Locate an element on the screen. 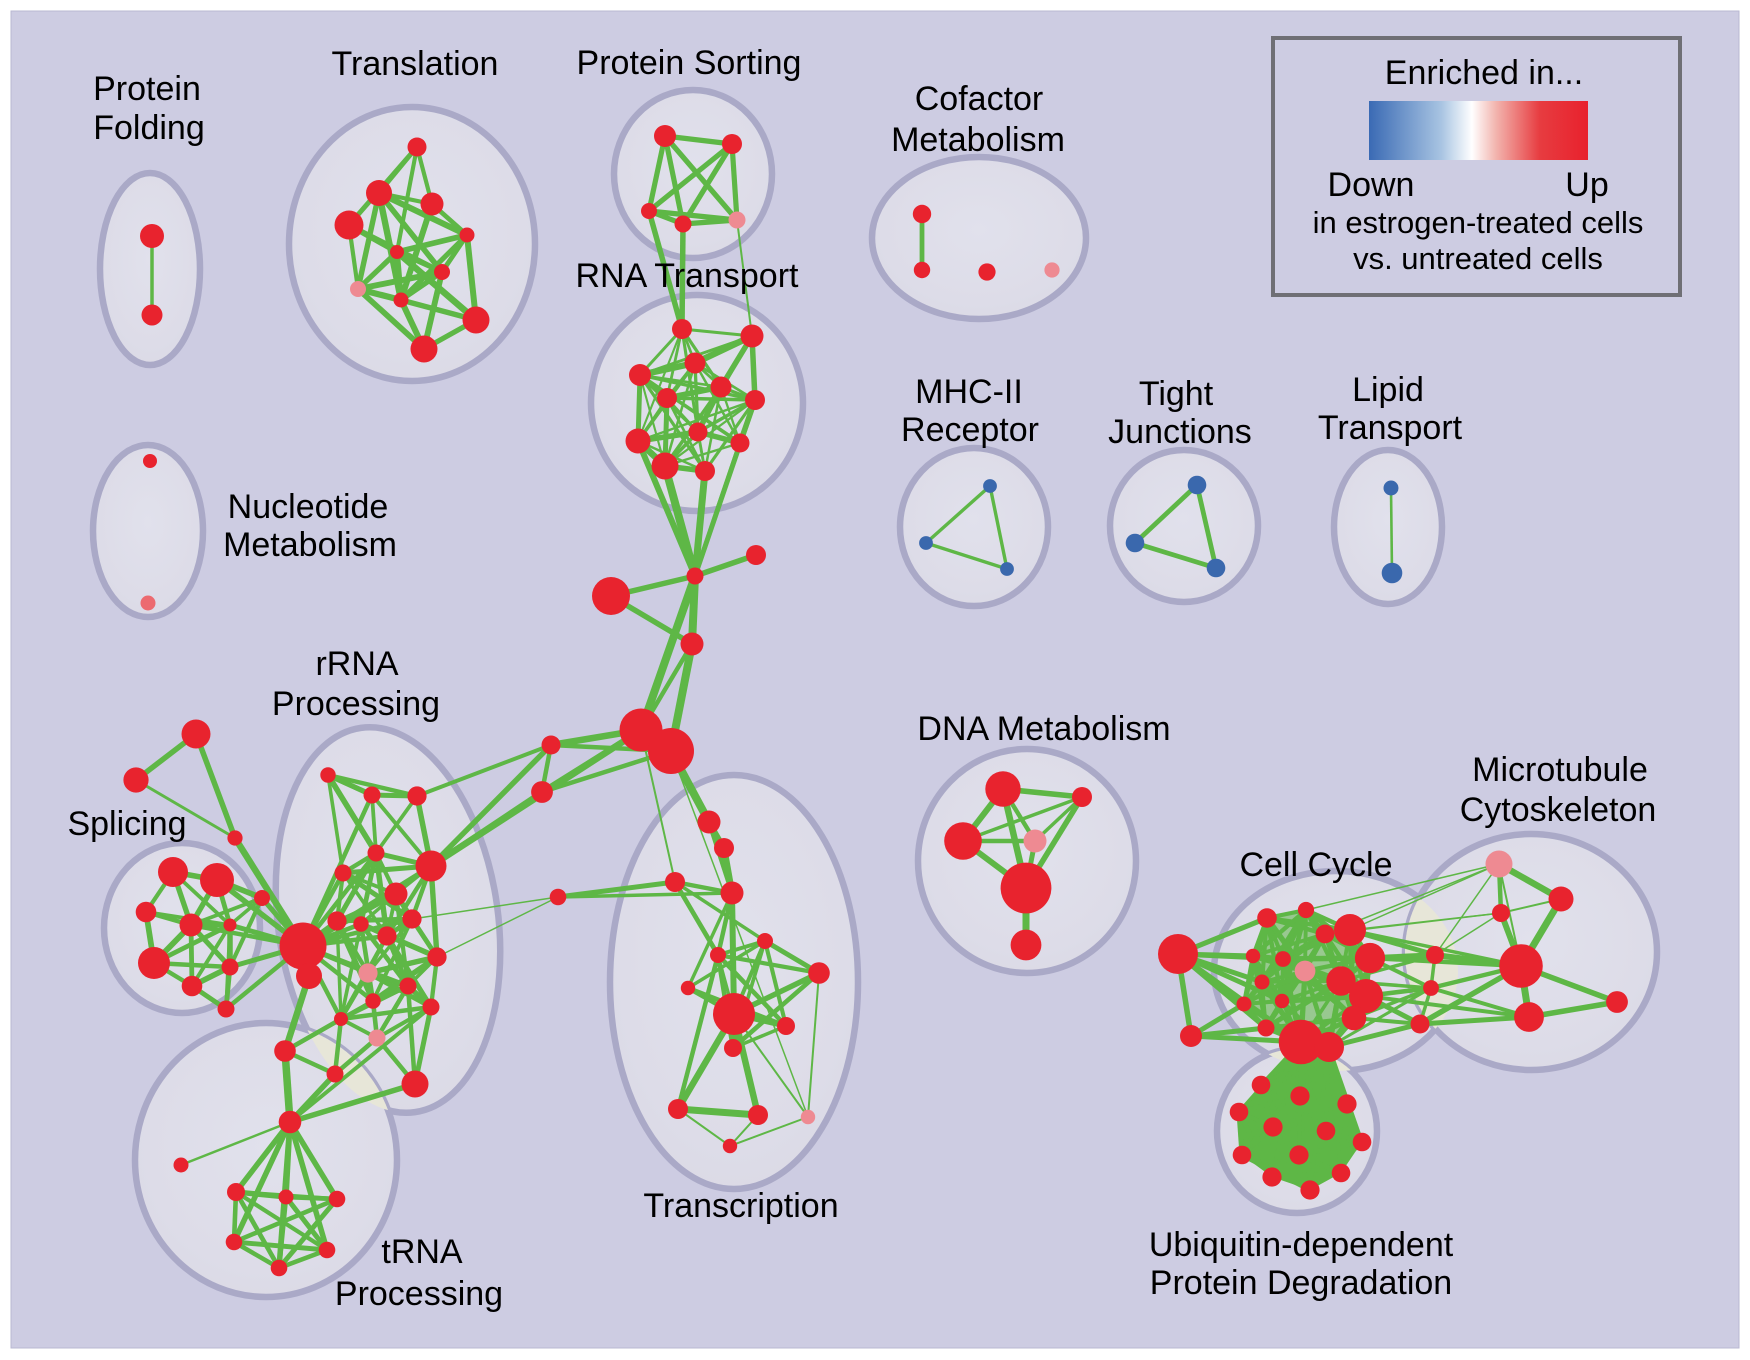 The height and width of the screenshot is (1360, 1750). svg-text: RNA Transport is located at coordinates (688, 276).